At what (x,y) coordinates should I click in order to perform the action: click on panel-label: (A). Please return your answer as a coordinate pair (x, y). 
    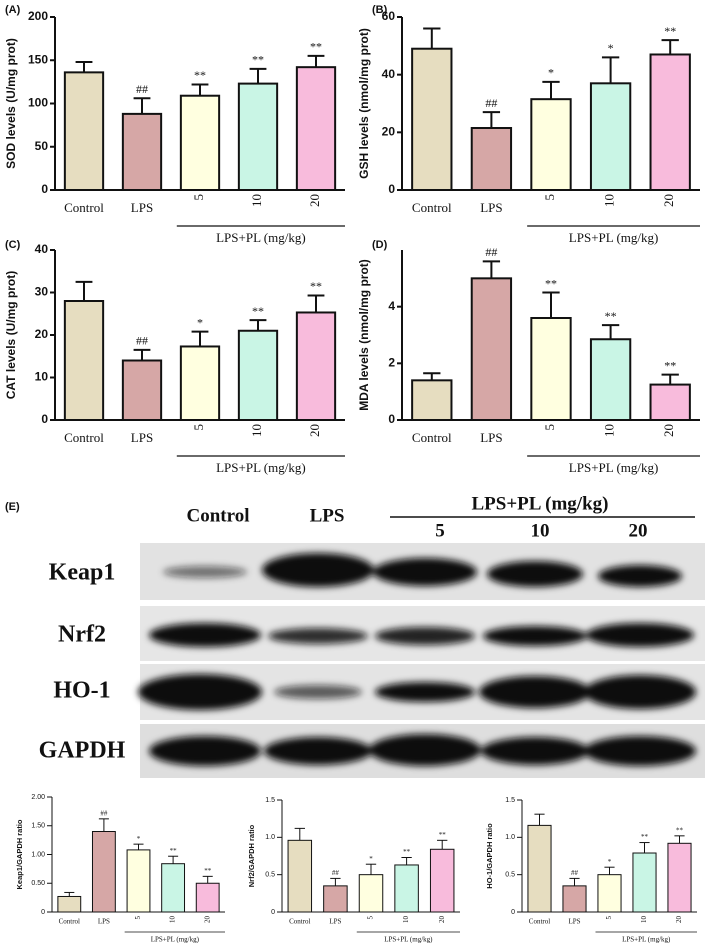
    Looking at the image, I should click on (13, 10).